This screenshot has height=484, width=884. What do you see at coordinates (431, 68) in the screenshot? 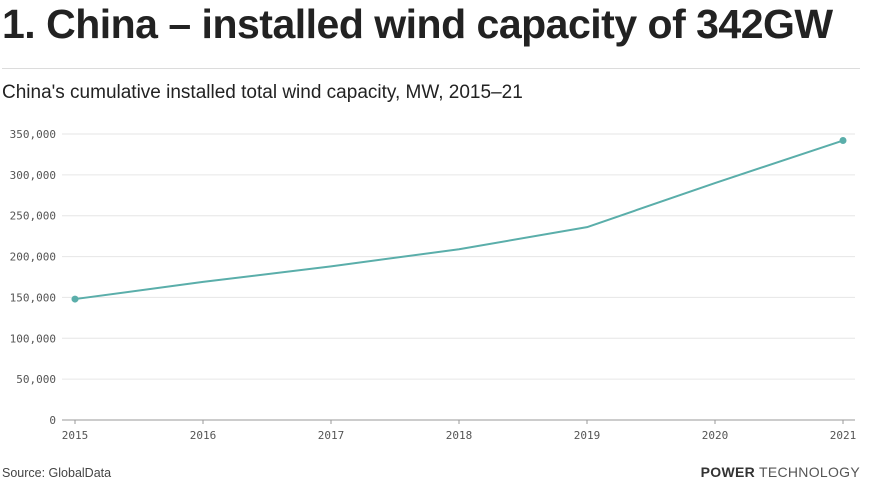
I see `divider` at bounding box center [431, 68].